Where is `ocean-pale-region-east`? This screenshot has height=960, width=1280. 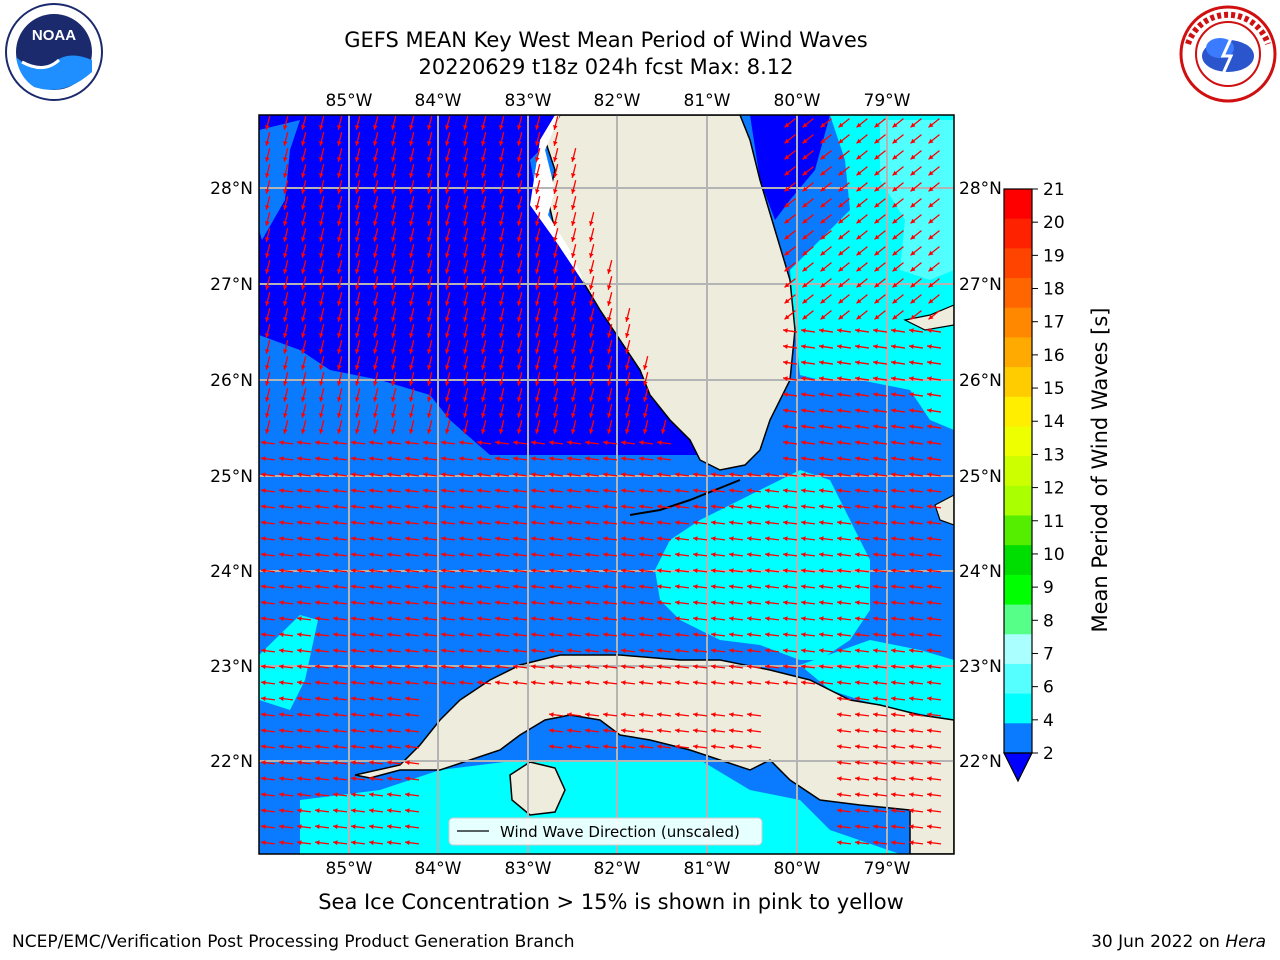 ocean-pale-region-east is located at coordinates (917, 200).